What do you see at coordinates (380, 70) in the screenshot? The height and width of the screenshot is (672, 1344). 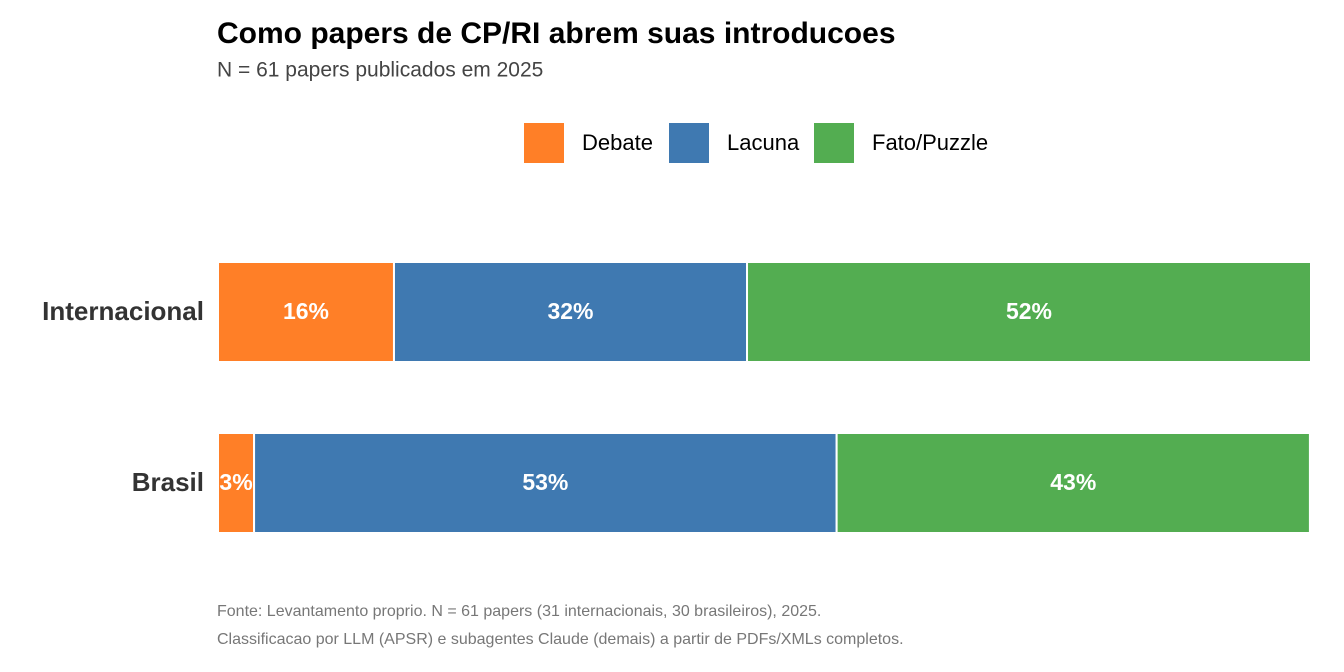 I see `chart-subtitle: N = 61 papers publicados em 2025` at bounding box center [380, 70].